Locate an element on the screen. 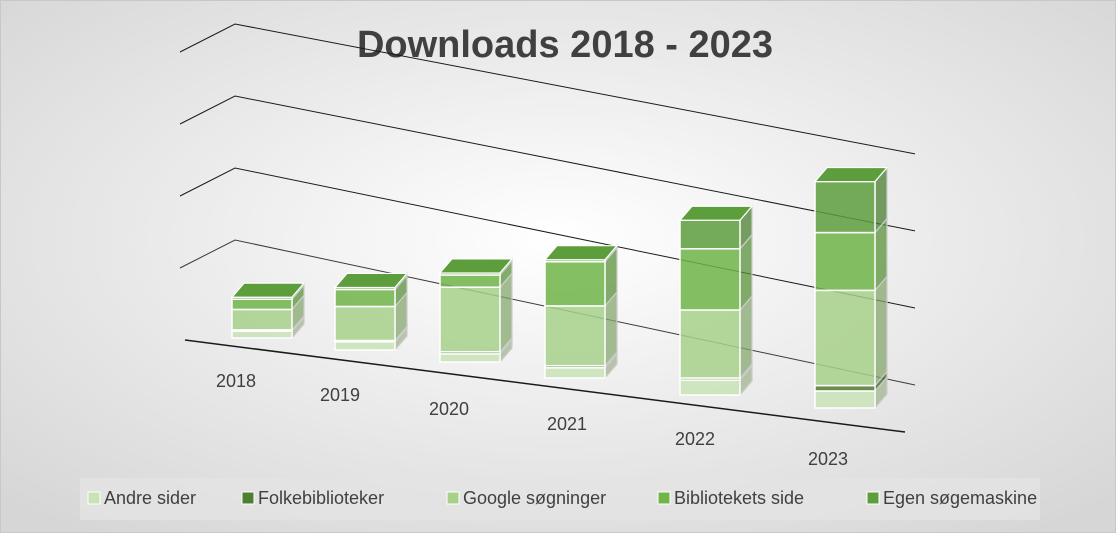  legend-background is located at coordinates (560, 499).